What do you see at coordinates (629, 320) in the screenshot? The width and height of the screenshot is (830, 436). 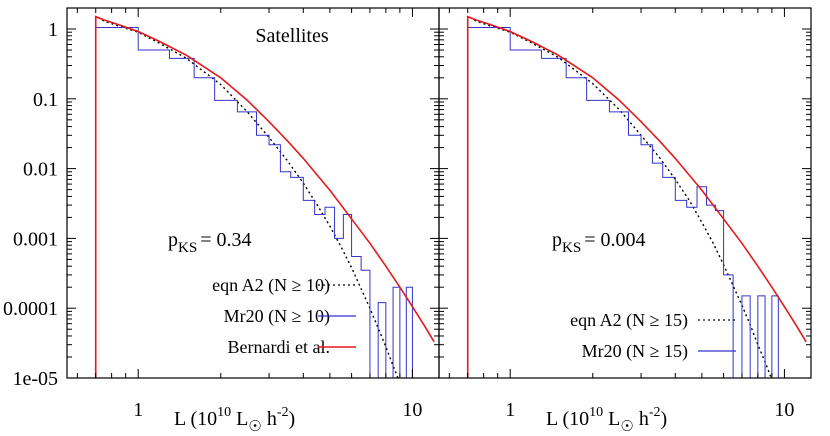 I see `right-legend-label-0: eqn A2 (N ≥ 15)` at bounding box center [629, 320].